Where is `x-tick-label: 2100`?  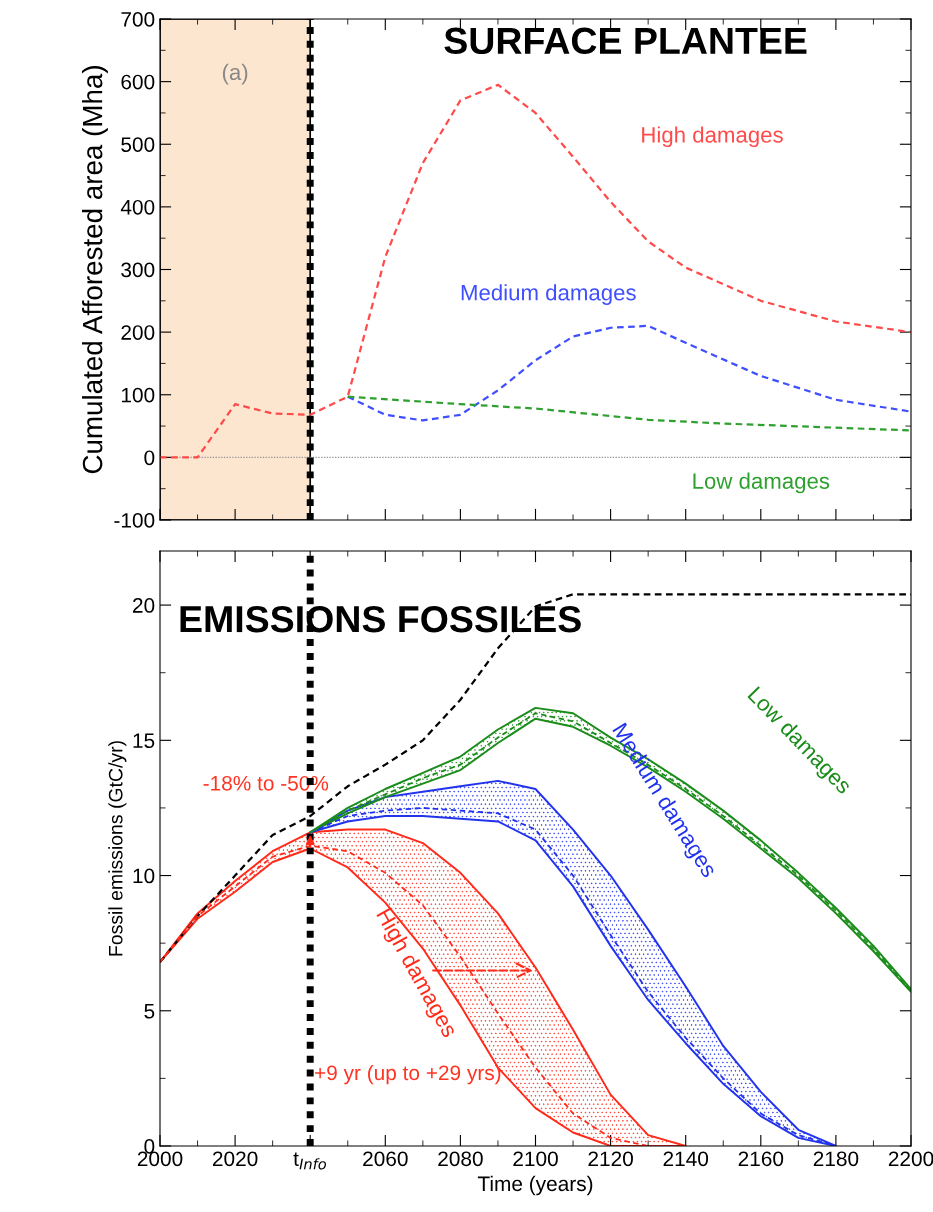 x-tick-label: 2100 is located at coordinates (535, 1159).